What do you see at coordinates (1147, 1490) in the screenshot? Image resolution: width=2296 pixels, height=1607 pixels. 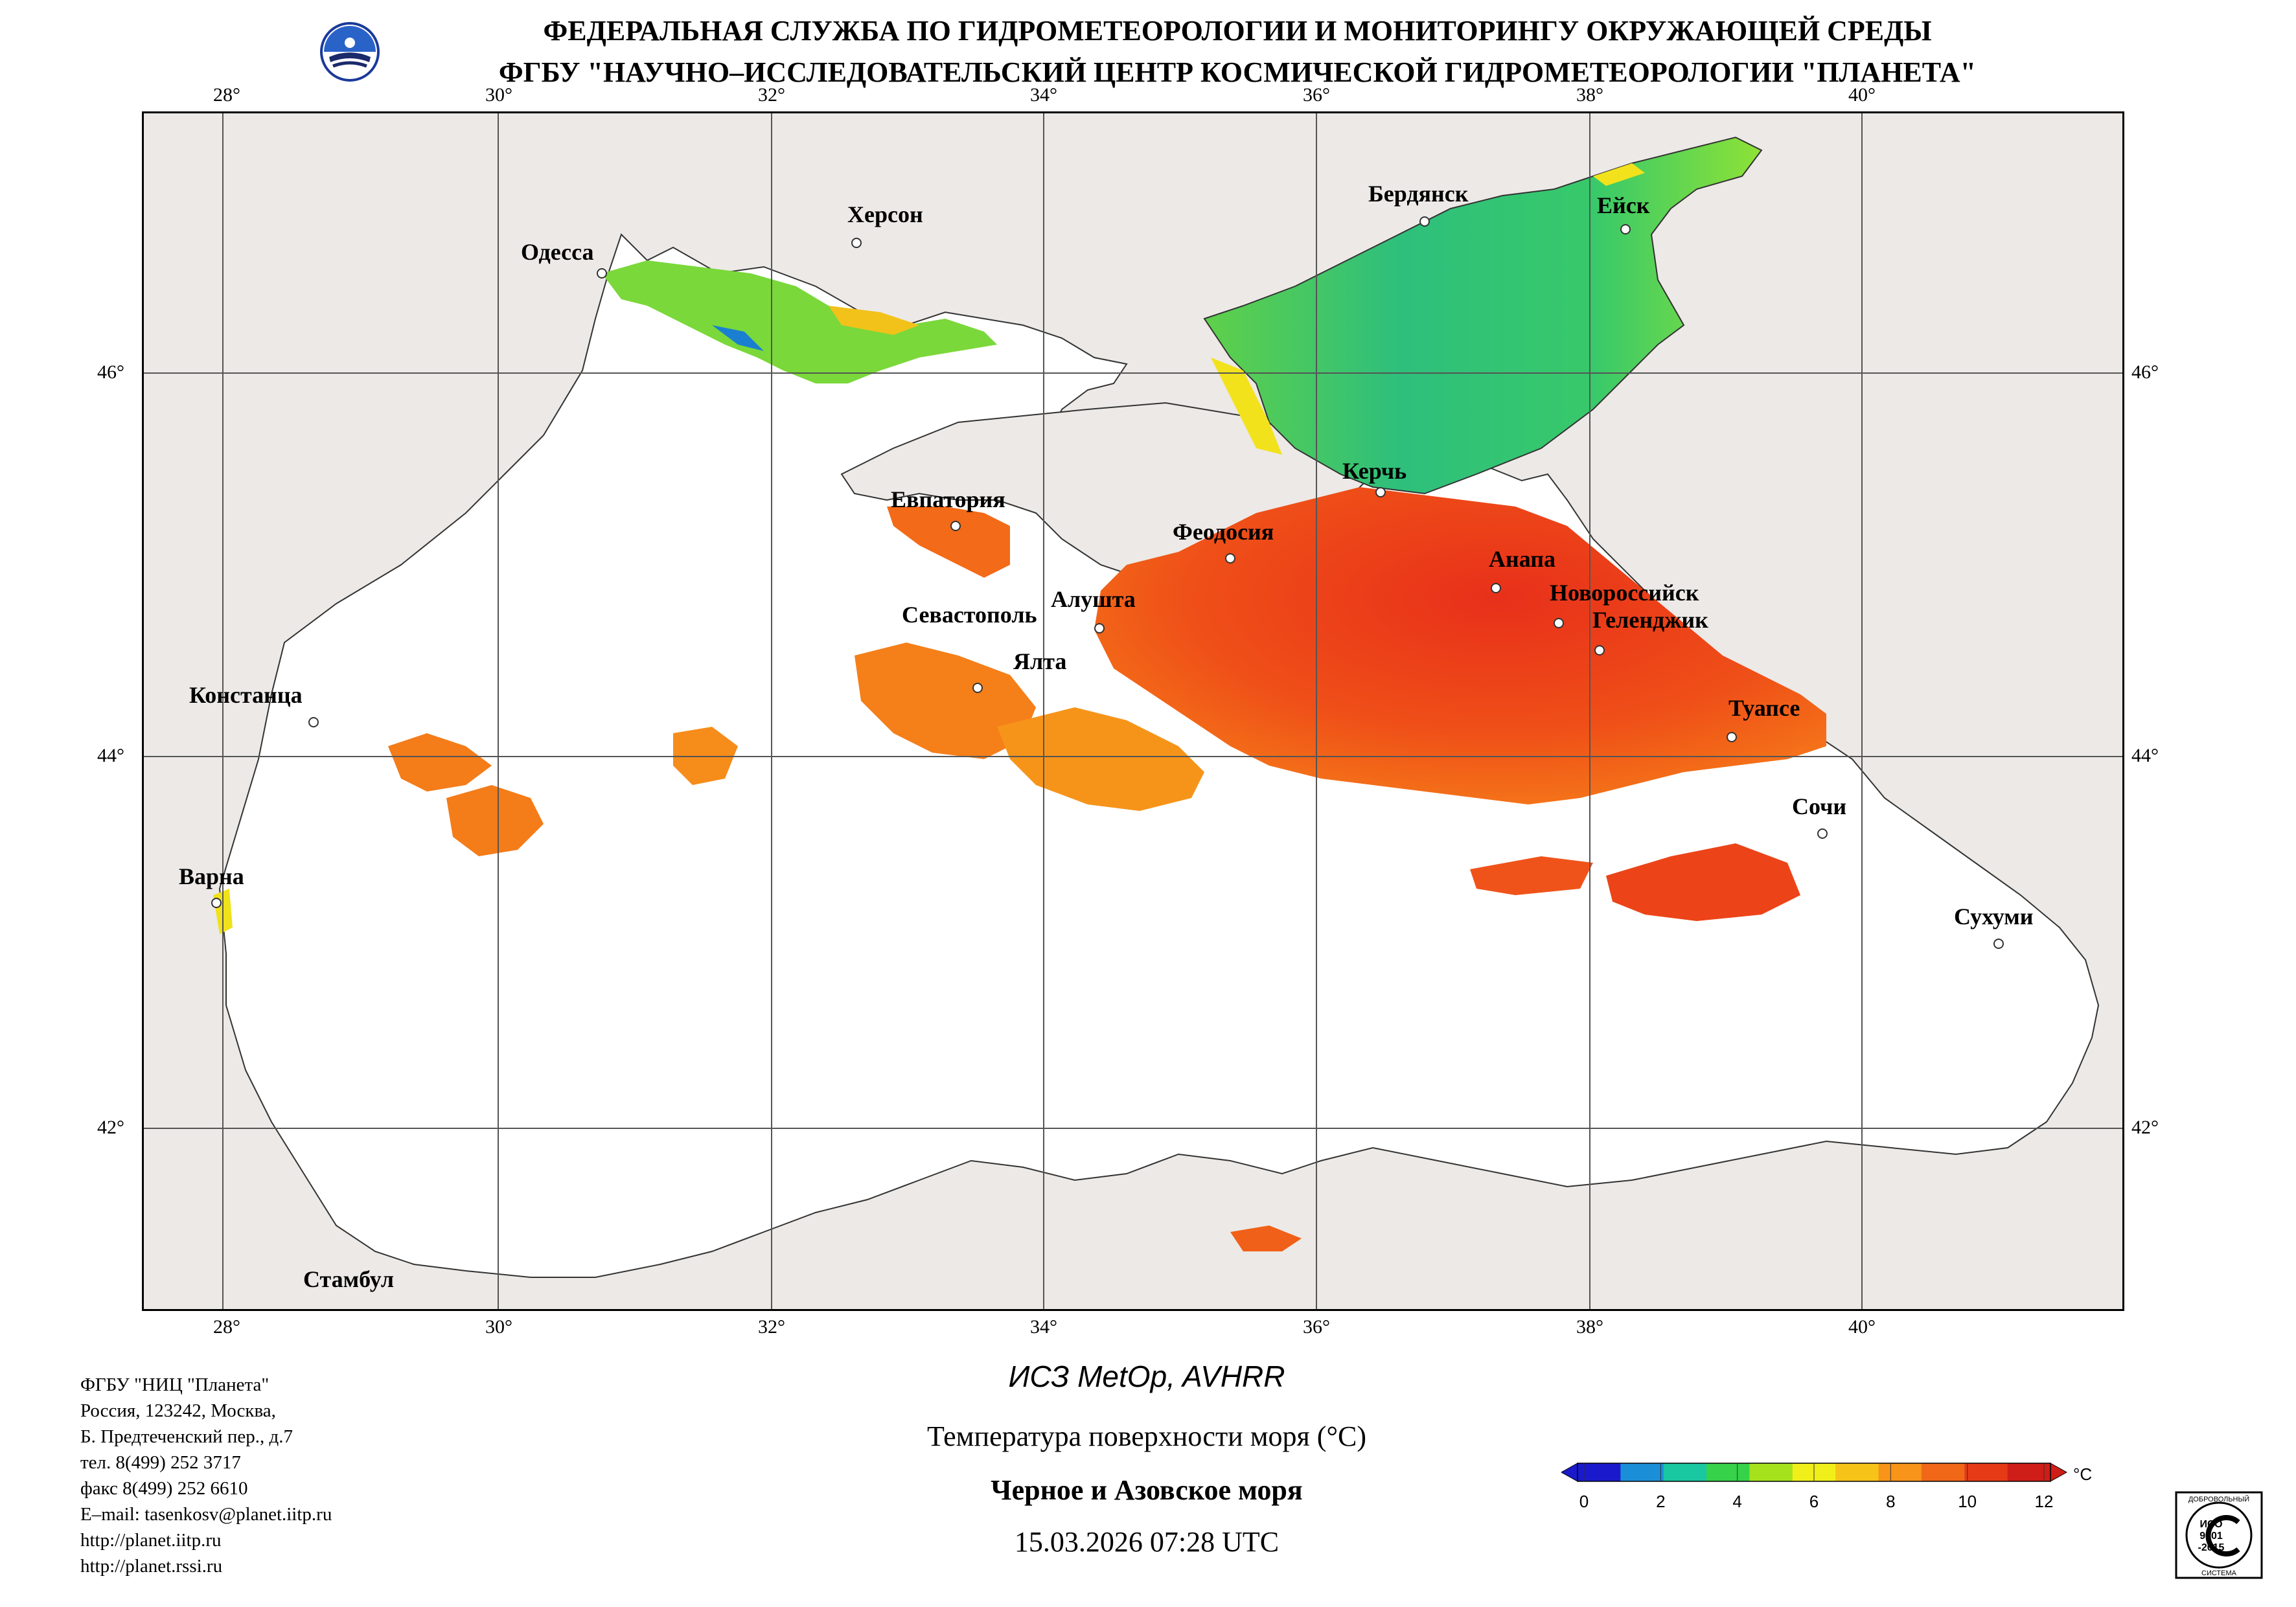 I see `caption-region: Черное и Азовское моря` at bounding box center [1147, 1490].